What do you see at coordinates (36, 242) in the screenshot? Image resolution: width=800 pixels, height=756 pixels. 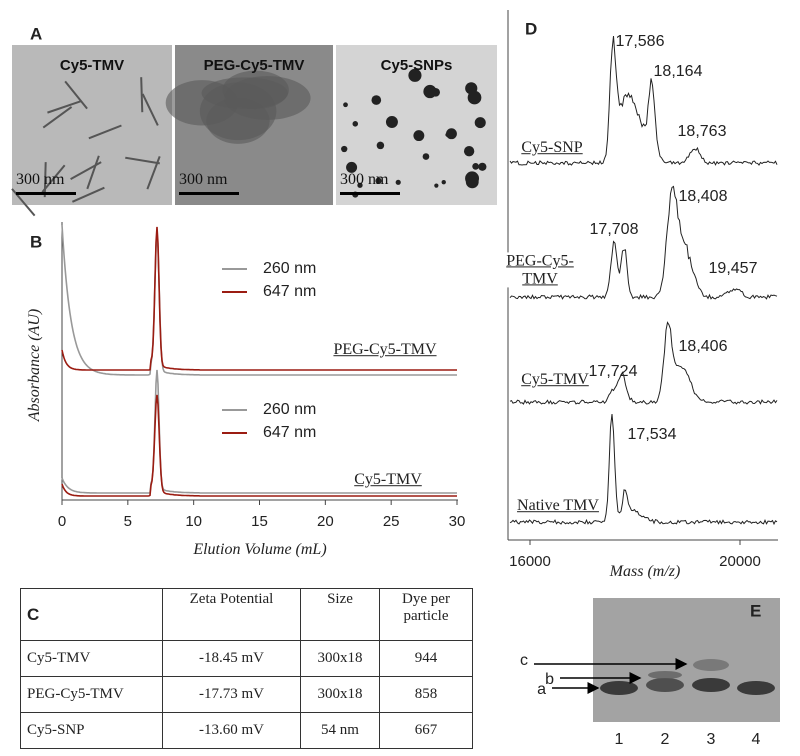 I see `panel-label: B` at bounding box center [36, 242].